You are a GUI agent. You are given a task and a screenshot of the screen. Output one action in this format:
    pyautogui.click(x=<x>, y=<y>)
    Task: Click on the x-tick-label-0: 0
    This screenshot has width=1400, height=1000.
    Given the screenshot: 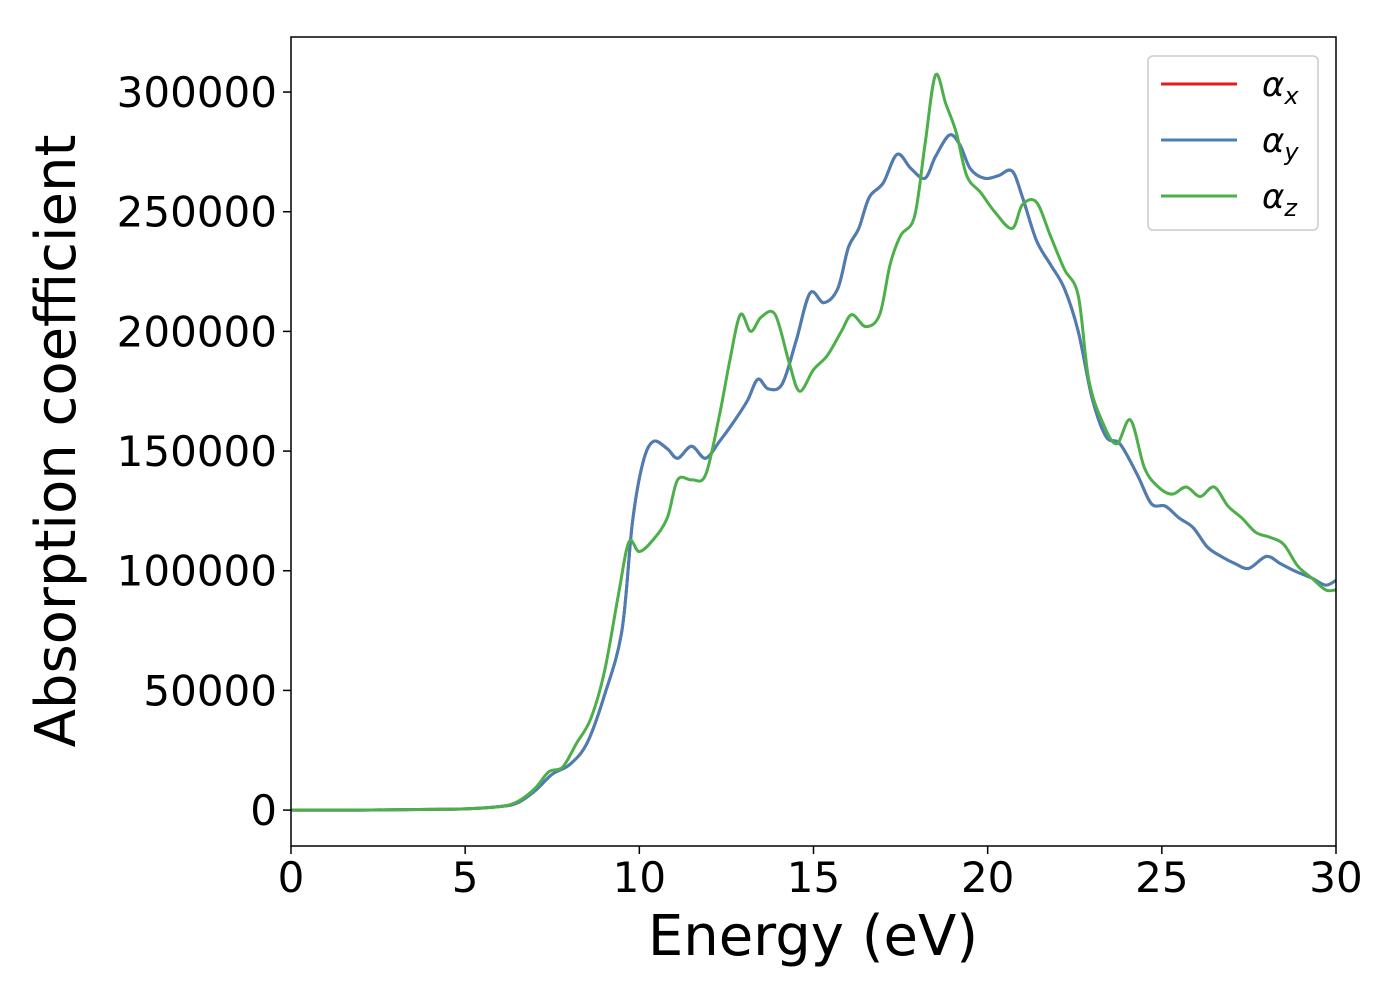 What is the action you would take?
    pyautogui.click(x=291, y=877)
    